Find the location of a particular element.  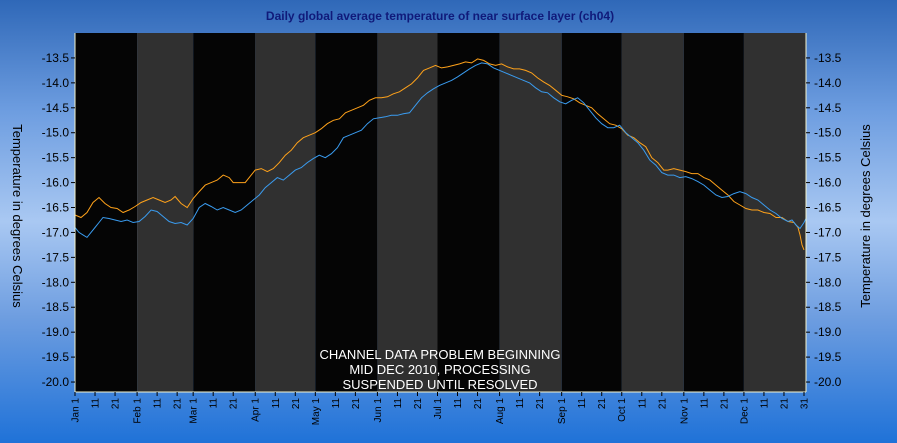

y-tick-label-right: -19.0 is located at coordinates (828, 332).